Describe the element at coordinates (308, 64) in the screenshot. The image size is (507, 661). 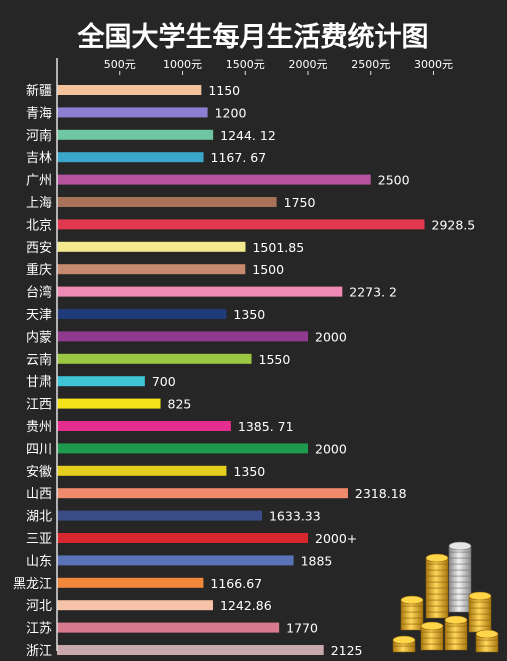
I see `x-tick-label: 2000元` at that location.